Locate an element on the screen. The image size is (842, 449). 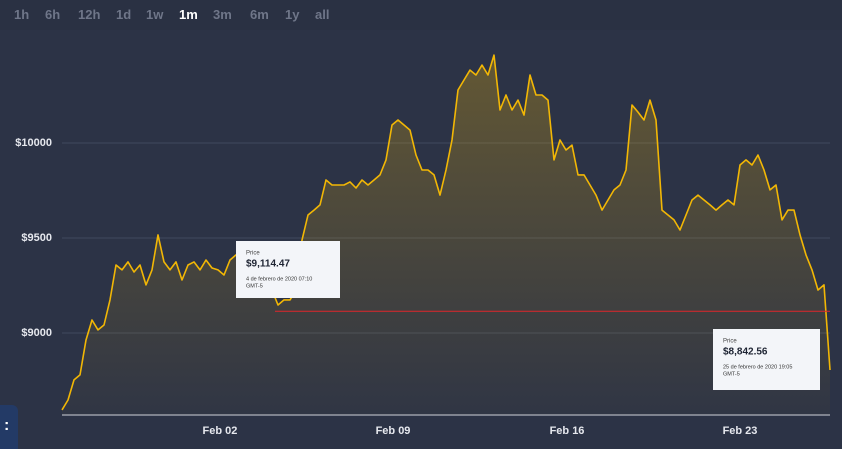
x-tick-label: Feb 16 is located at coordinates (567, 431).